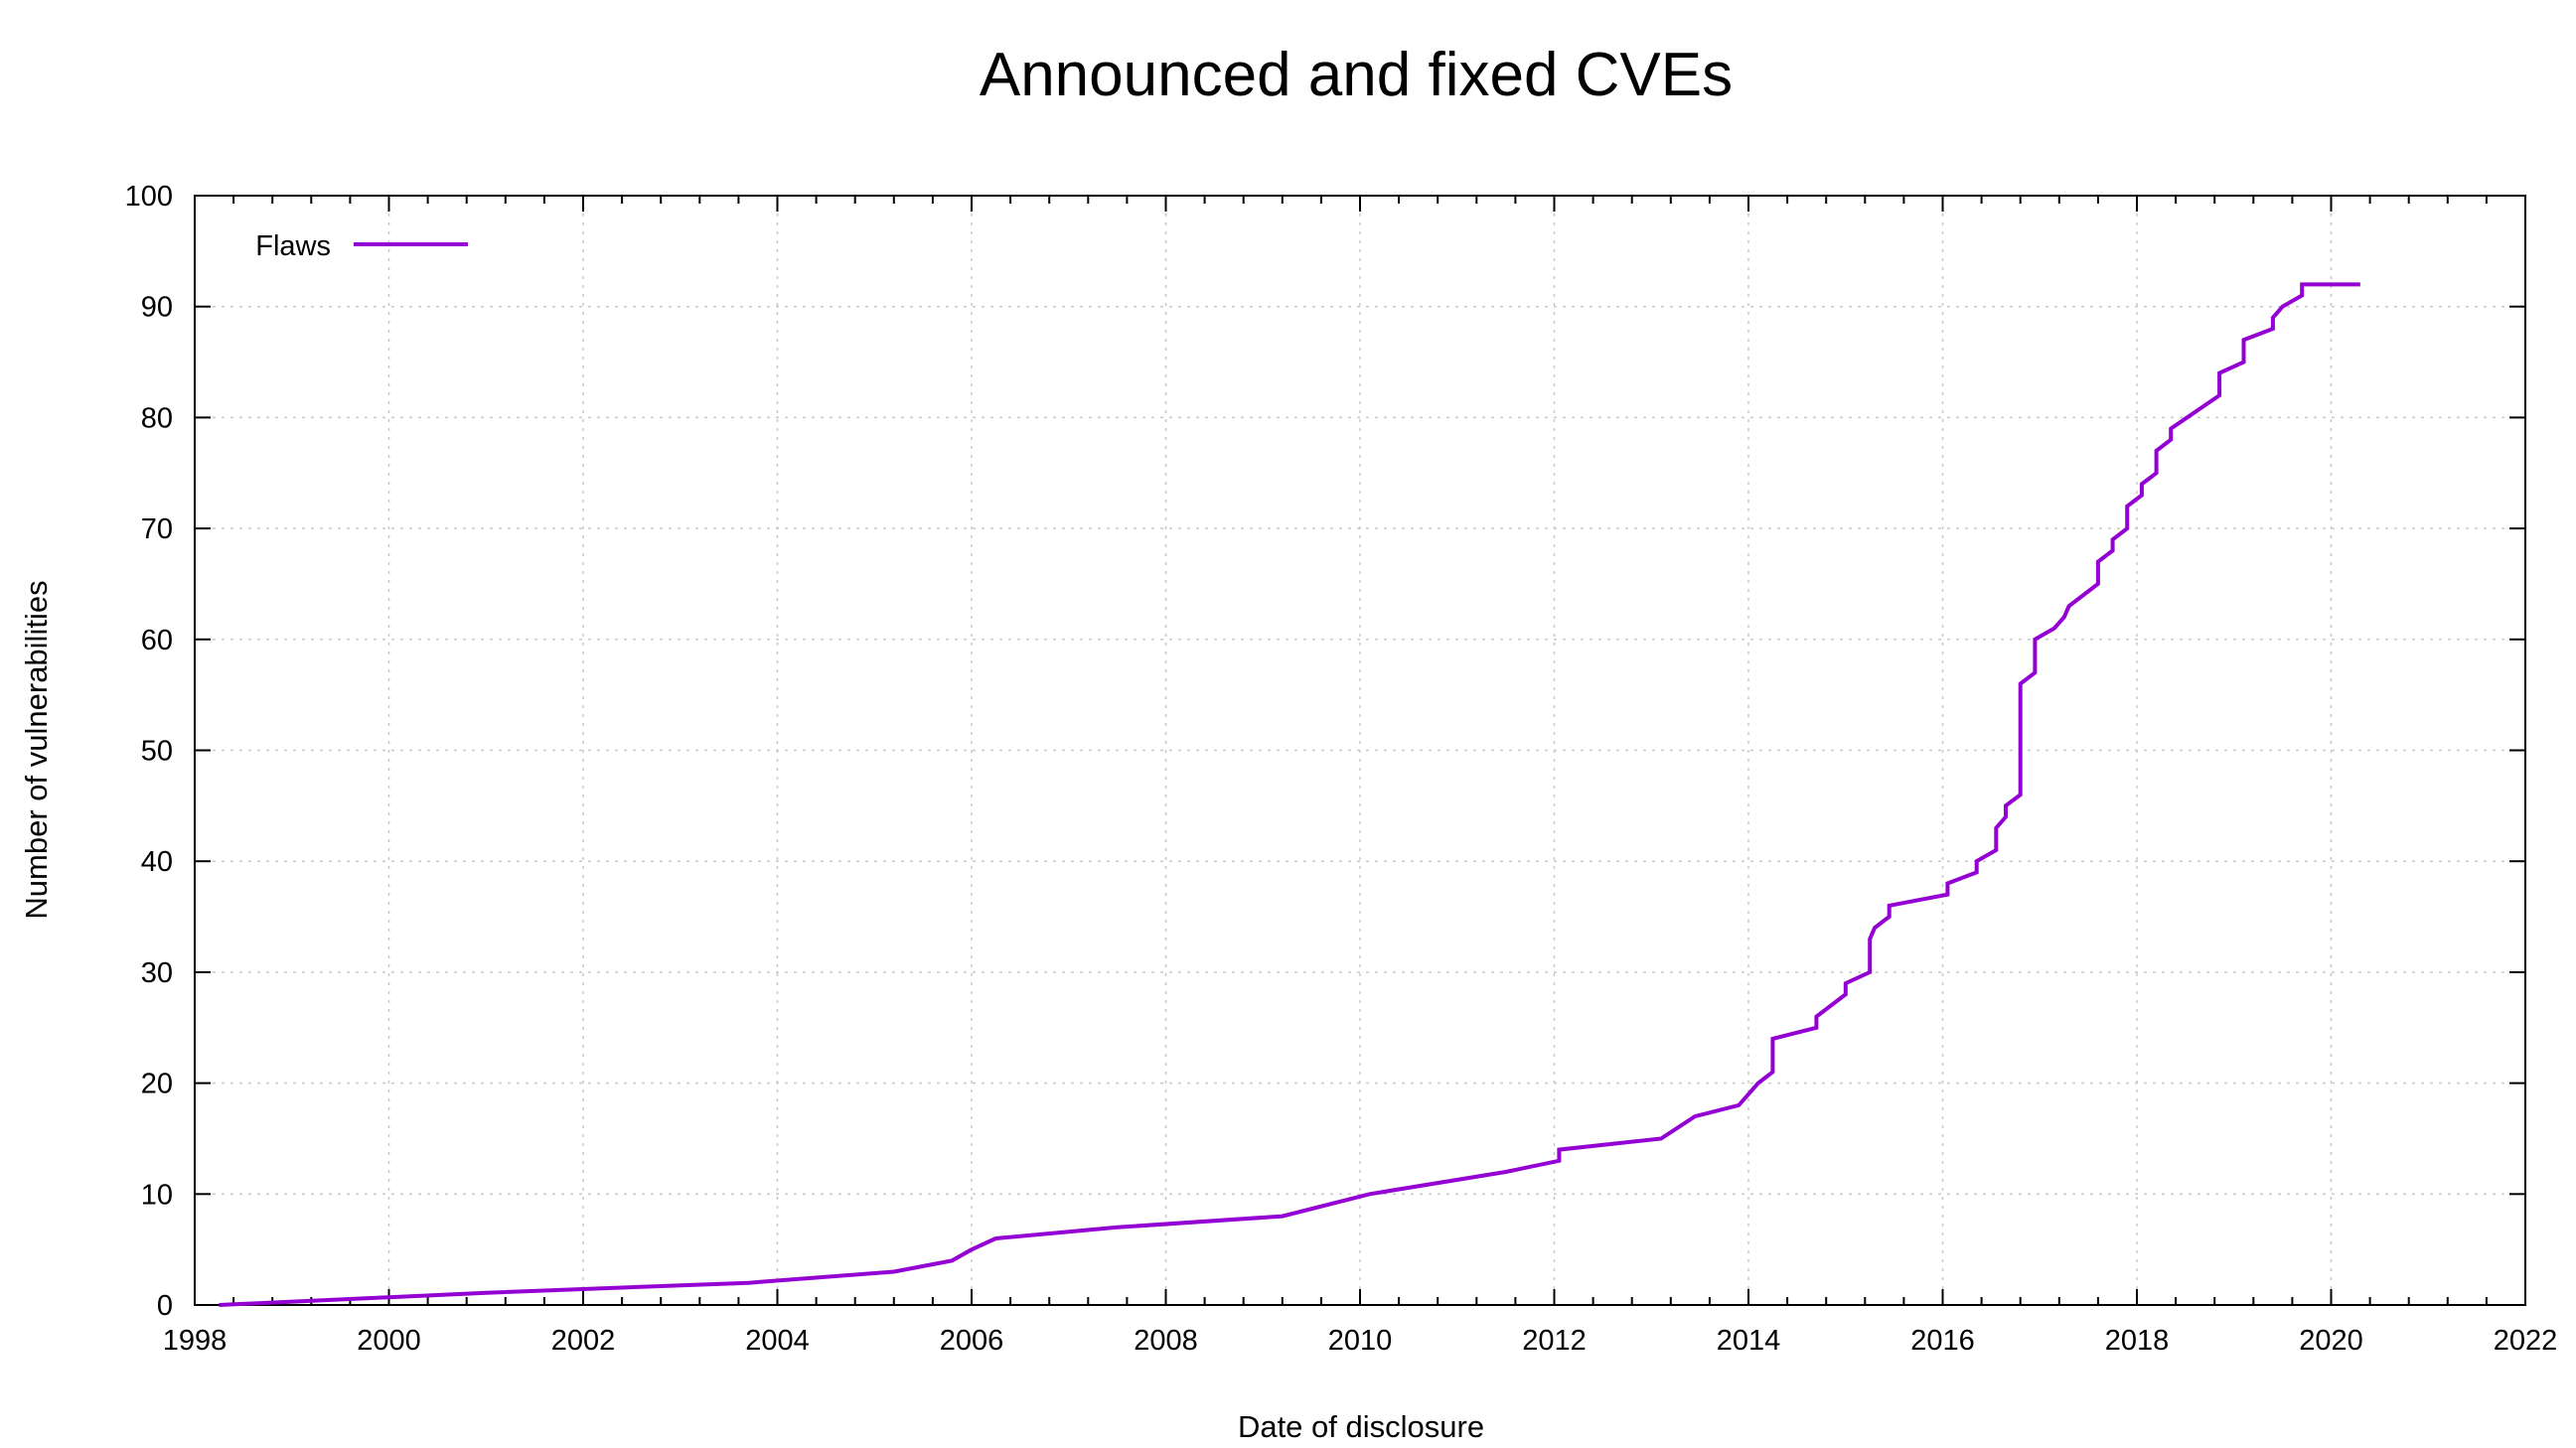 This screenshot has width=2576, height=1448. What do you see at coordinates (157, 752) in the screenshot?
I see `y-tick-label: 50` at bounding box center [157, 752].